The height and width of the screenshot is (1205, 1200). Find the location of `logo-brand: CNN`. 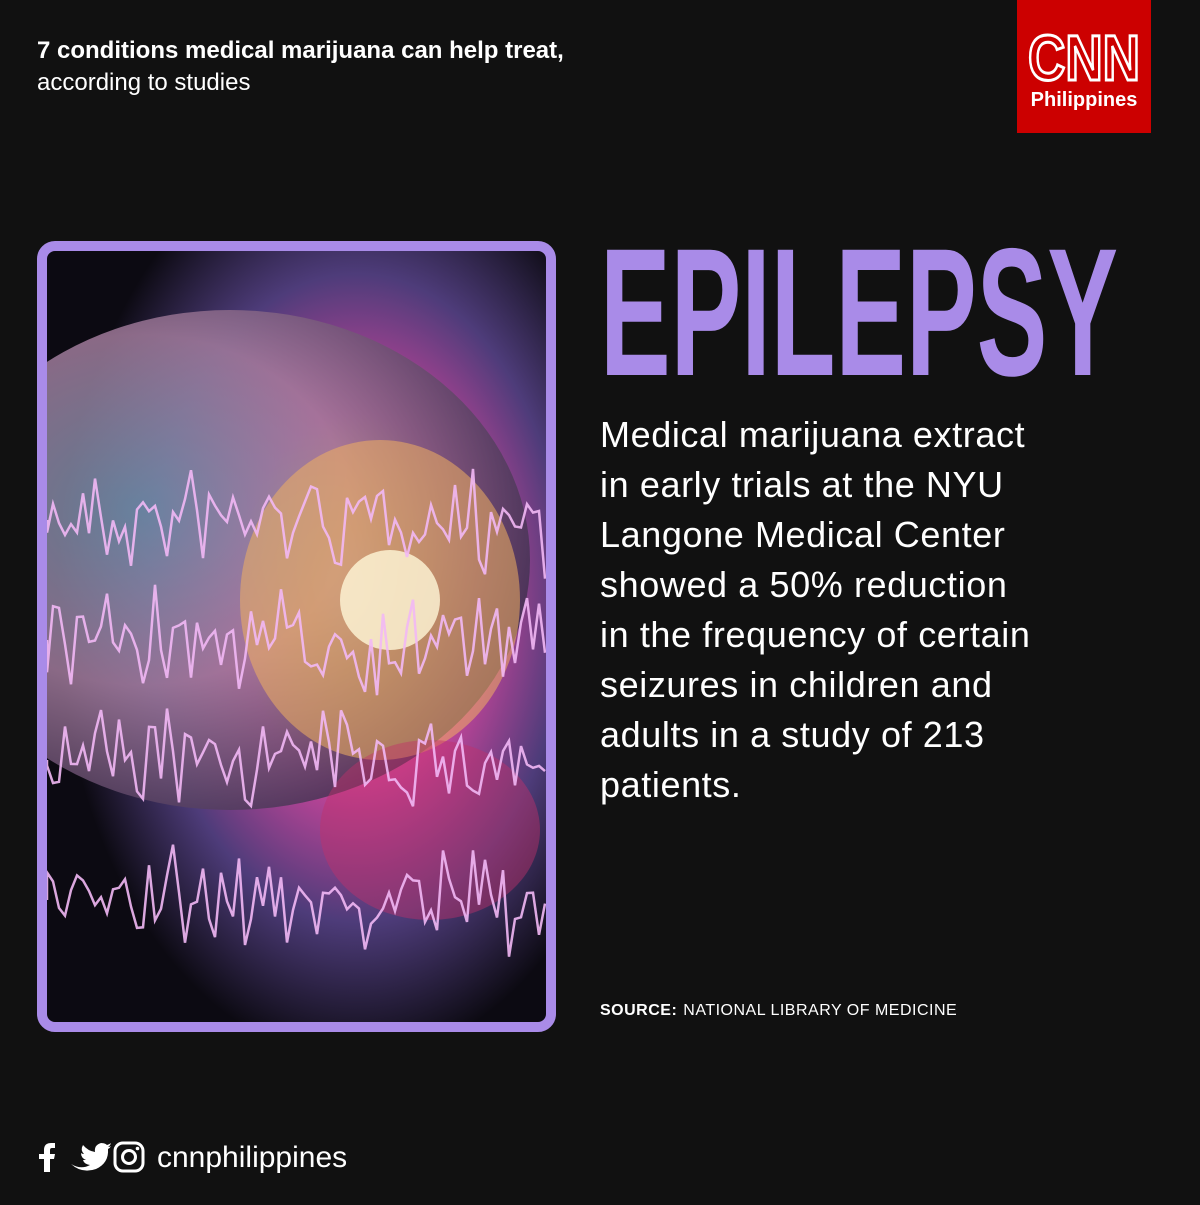

logo-brand: CNN is located at coordinates (1084, 58).